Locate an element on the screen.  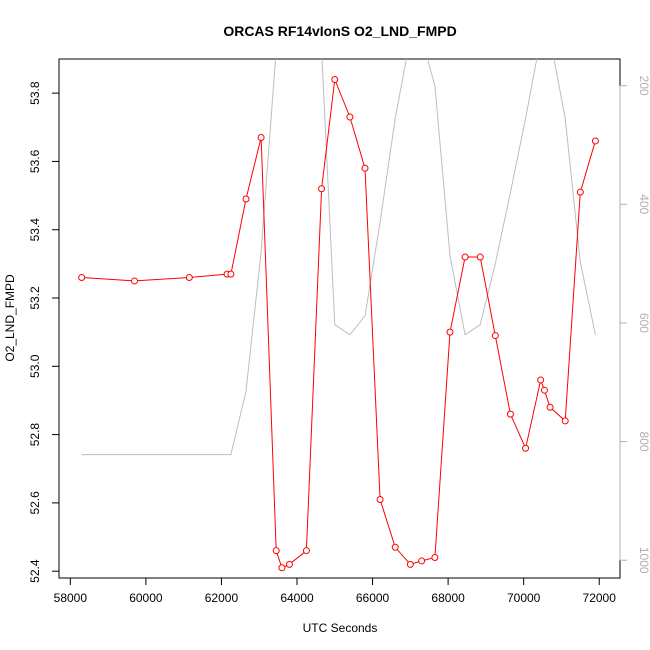
right-tick-label: 800 is located at coordinates (643, 442).